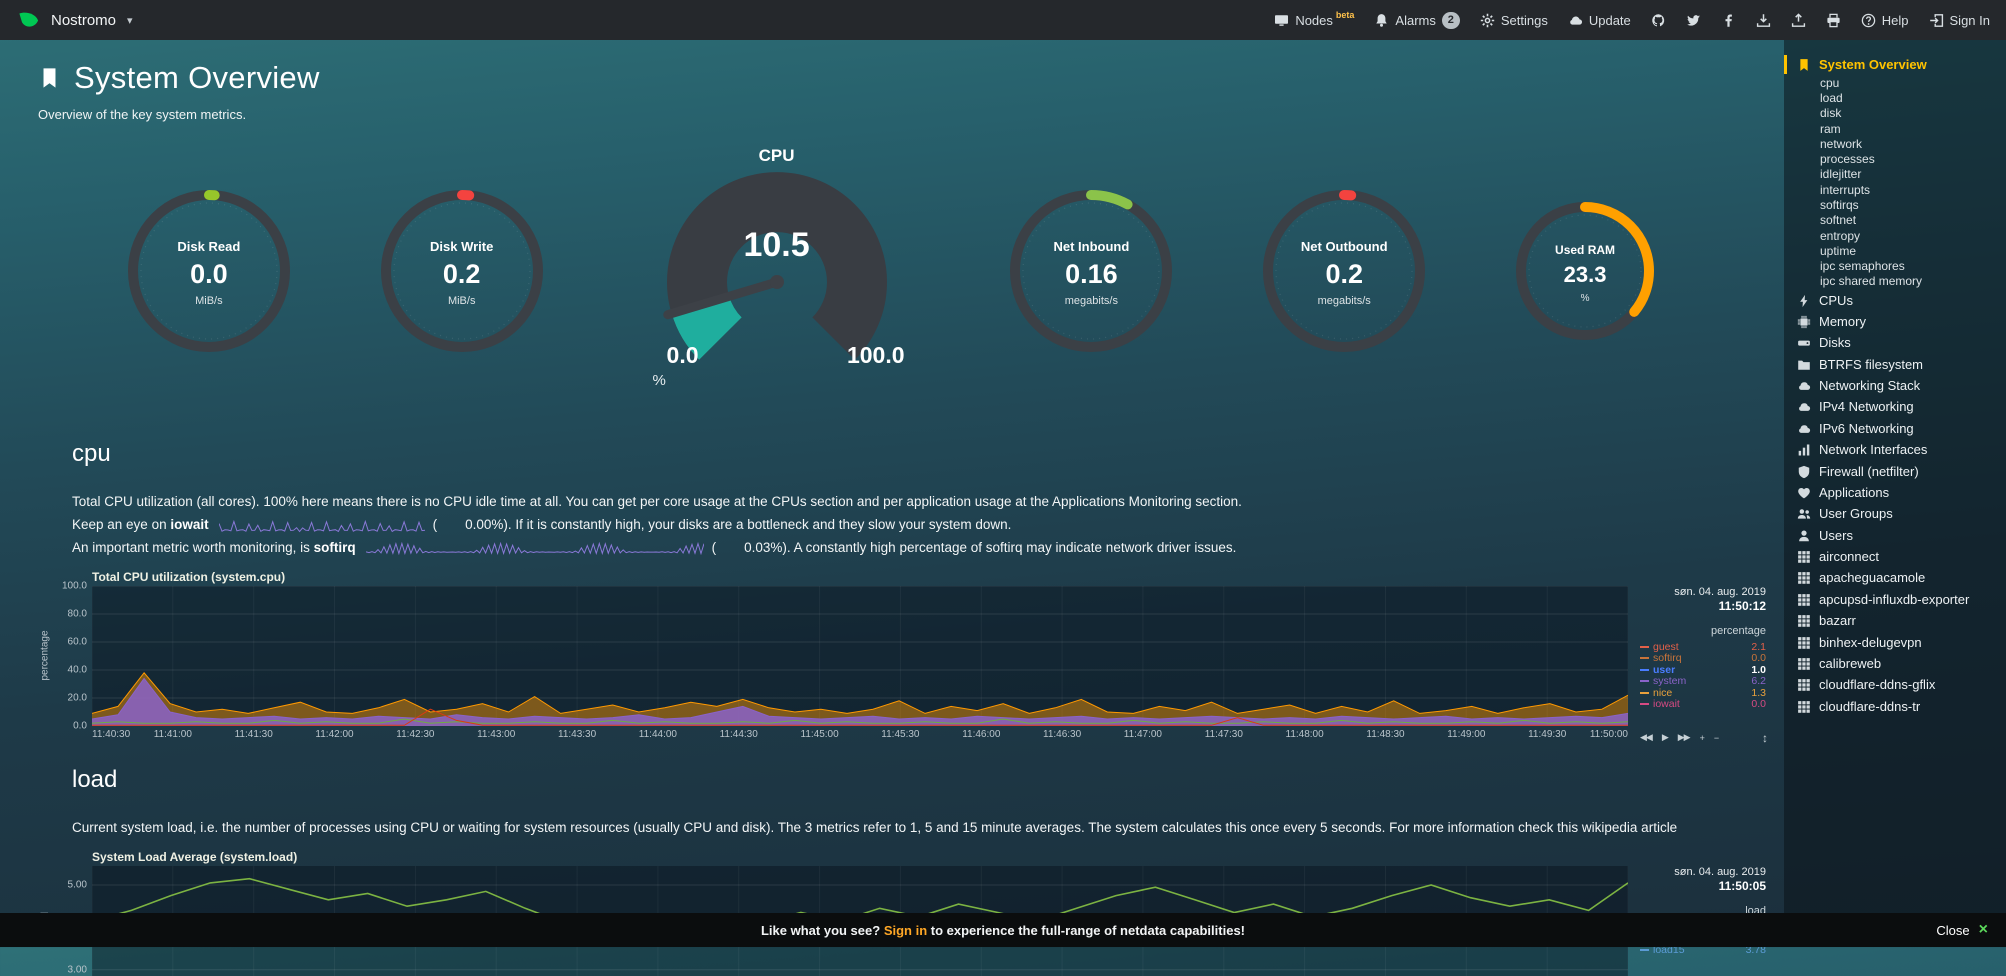 The height and width of the screenshot is (976, 2006). What do you see at coordinates (80, 725) in the screenshot?
I see `y-tick-label: 0.0` at bounding box center [80, 725].